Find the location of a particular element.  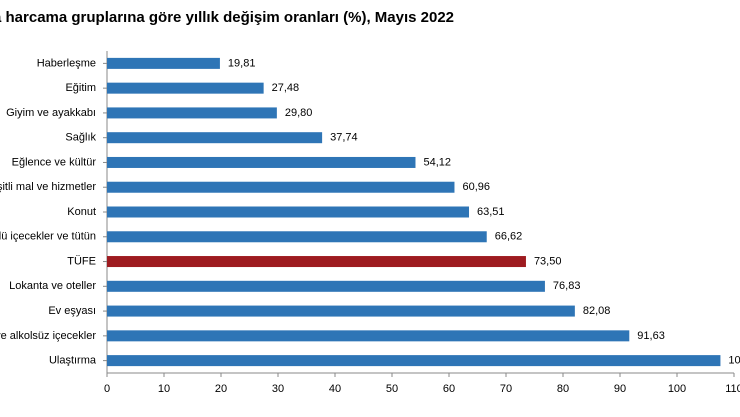

x-tick-label: 10 is located at coordinates (164, 389).